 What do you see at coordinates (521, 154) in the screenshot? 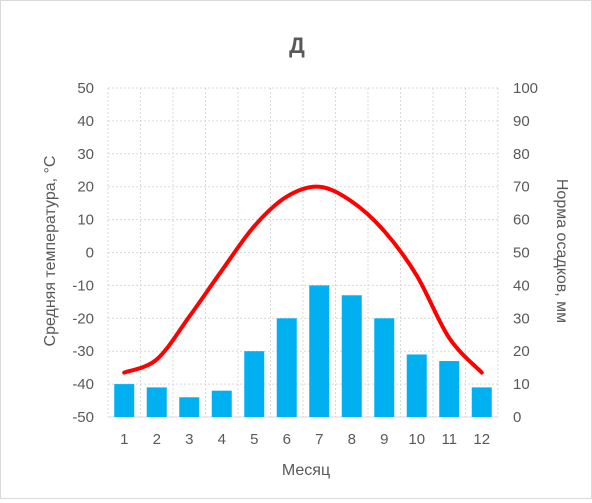
I see `right-tick-label: 80` at bounding box center [521, 154].